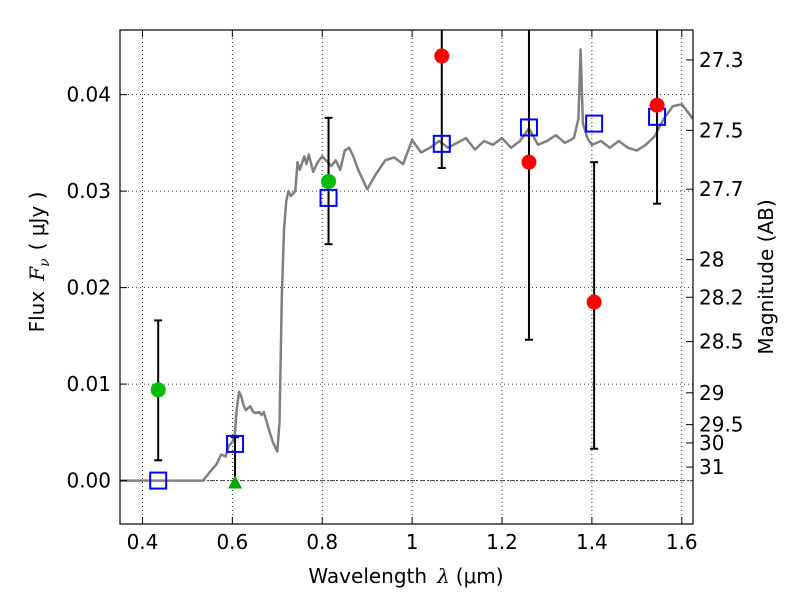 This screenshot has height=605, width=800. Describe the element at coordinates (412, 542) in the screenshot. I see `x-tick-label: 1` at that location.